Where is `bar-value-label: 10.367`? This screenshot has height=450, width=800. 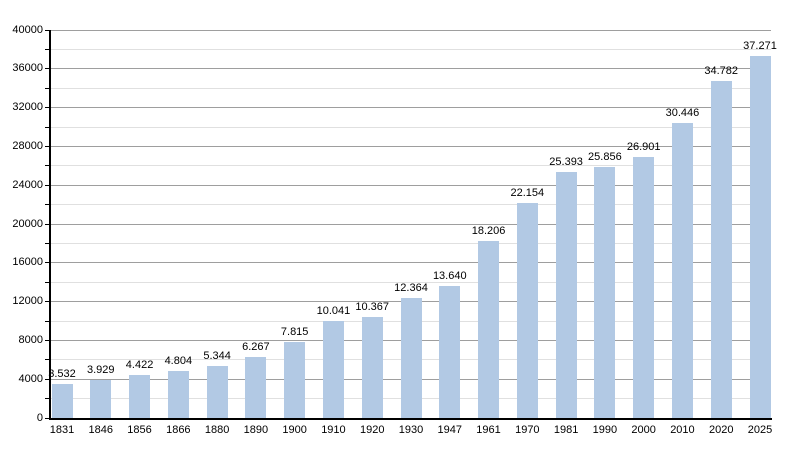 bar-value-label: 10.367 is located at coordinates (372, 307).